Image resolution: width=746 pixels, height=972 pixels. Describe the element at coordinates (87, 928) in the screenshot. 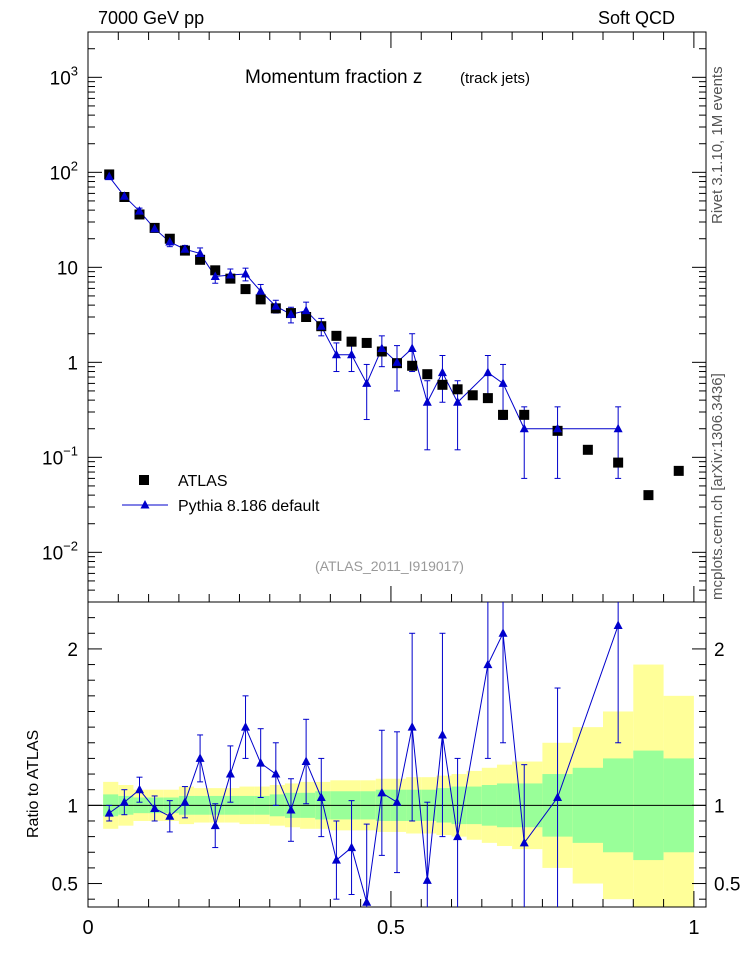

I see `x-tick-label: 0` at that location.